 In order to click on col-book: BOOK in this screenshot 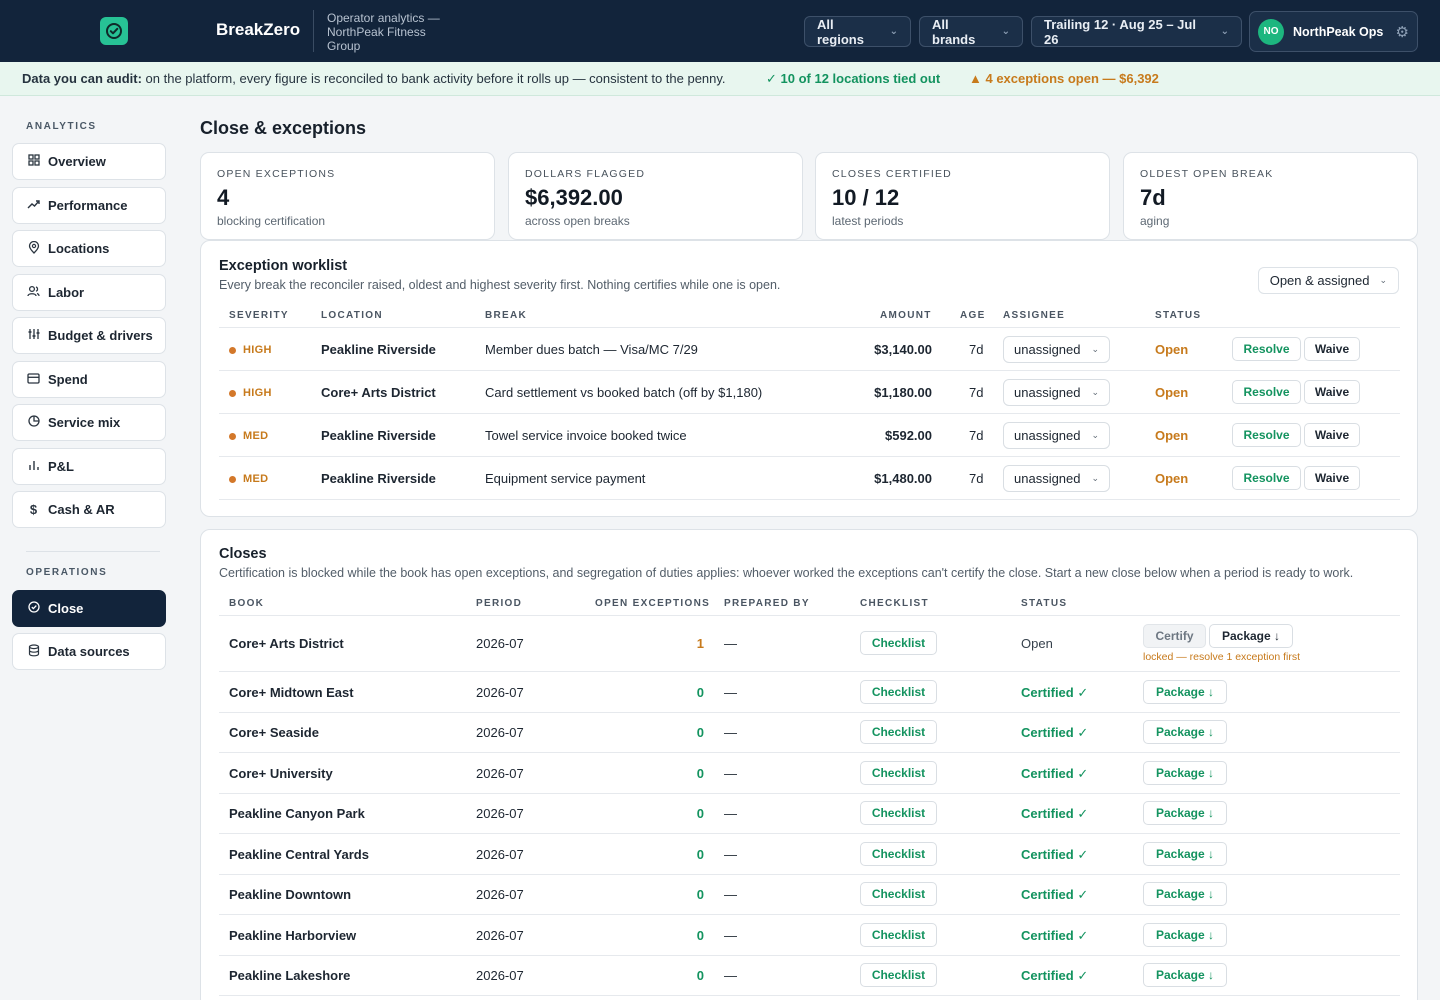, I will do `click(247, 603)`.